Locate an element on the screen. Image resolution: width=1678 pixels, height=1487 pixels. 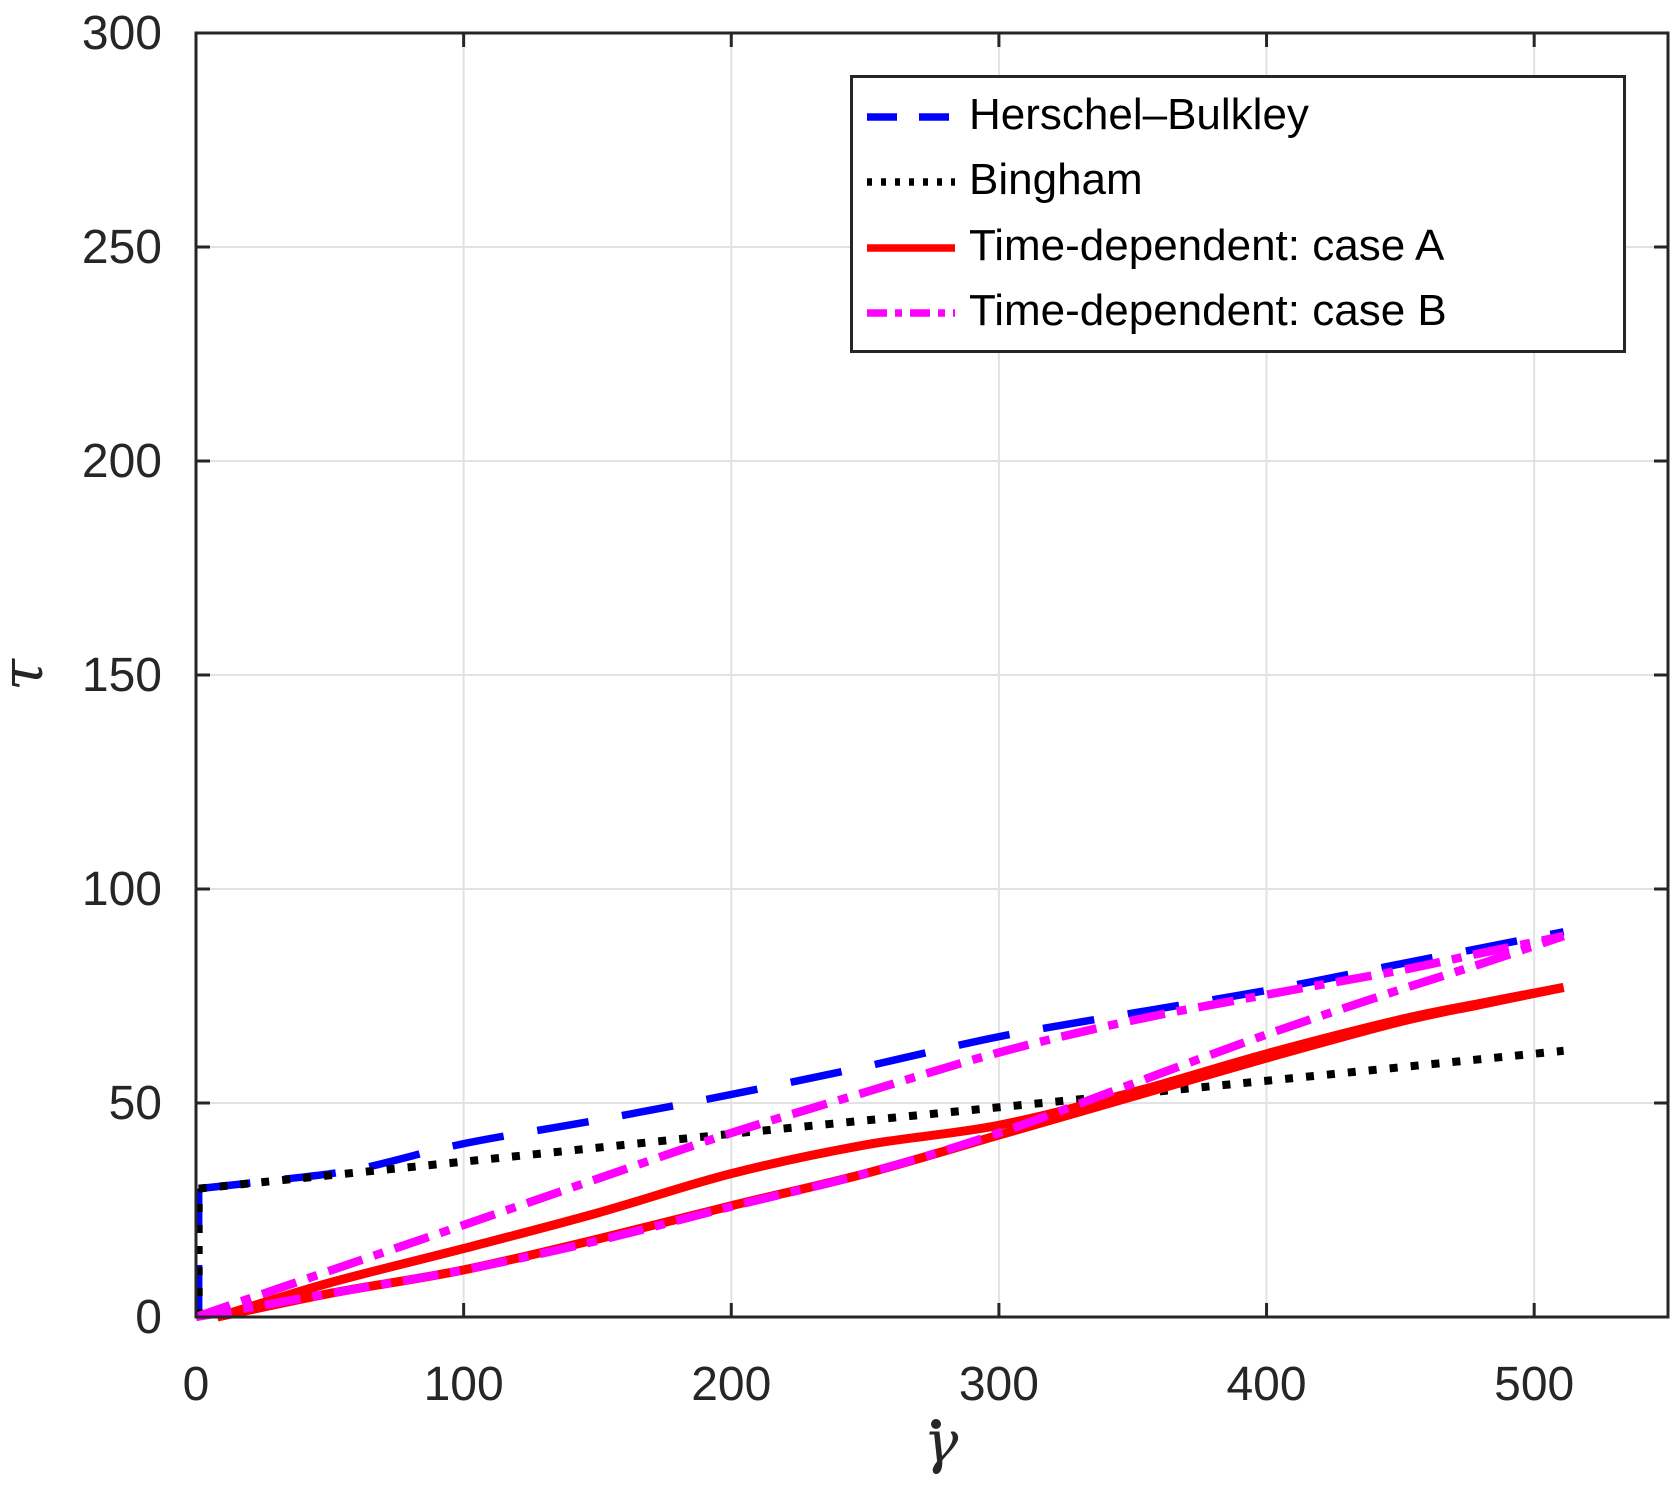
y-tick-label: 0 is located at coordinates (148, 1317).